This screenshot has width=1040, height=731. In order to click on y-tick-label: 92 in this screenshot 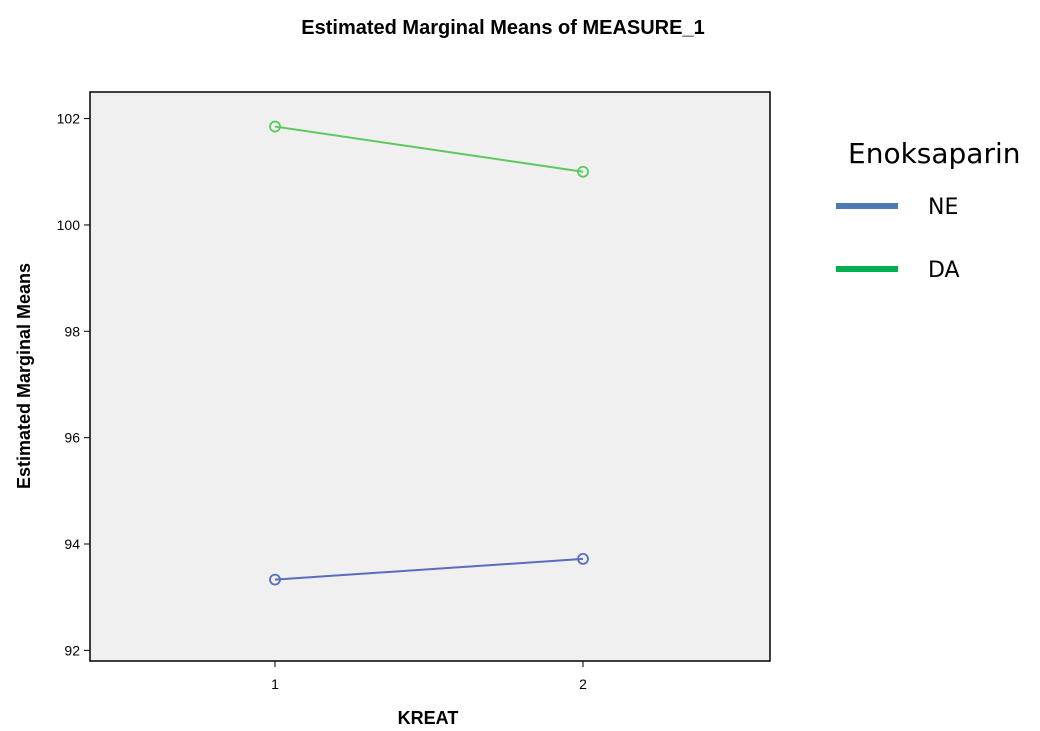, I will do `click(72, 650)`.